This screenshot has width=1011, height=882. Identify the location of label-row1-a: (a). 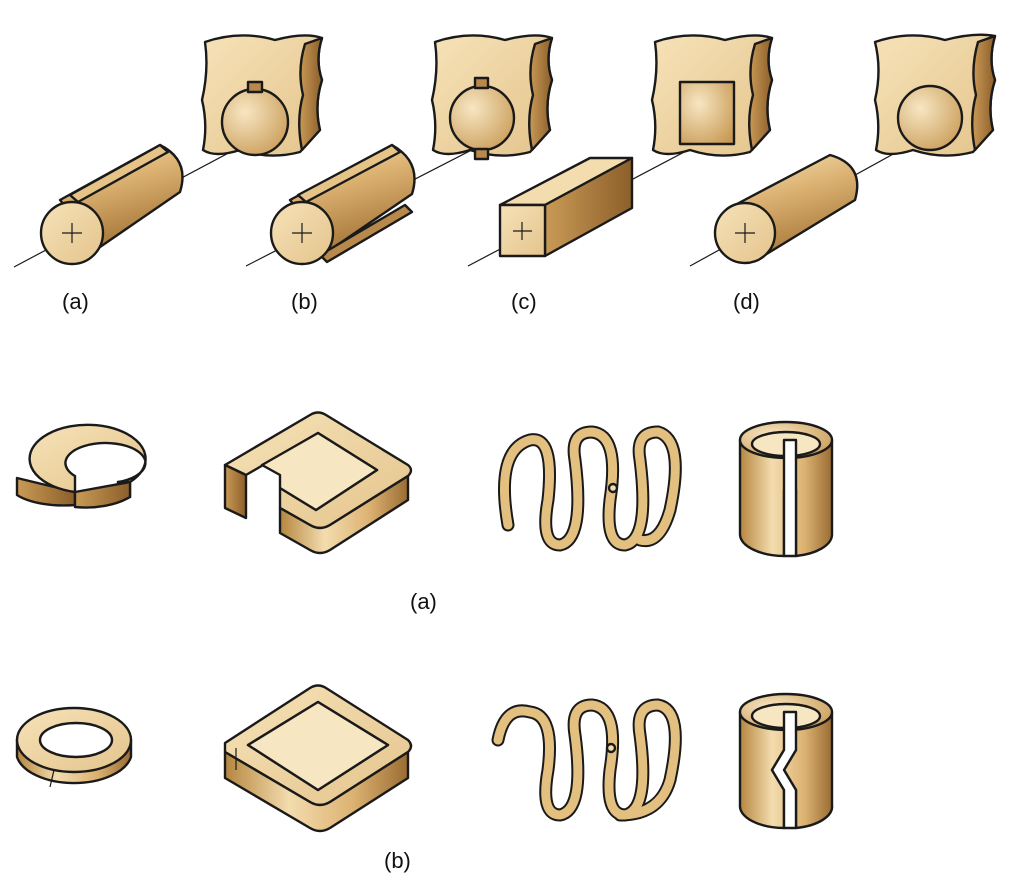
(75, 301).